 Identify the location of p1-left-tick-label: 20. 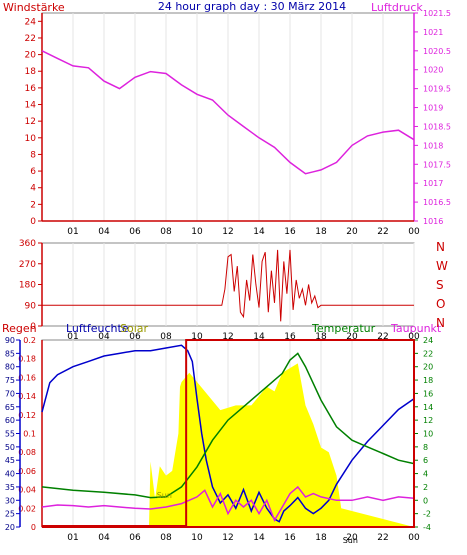
(31, 56).